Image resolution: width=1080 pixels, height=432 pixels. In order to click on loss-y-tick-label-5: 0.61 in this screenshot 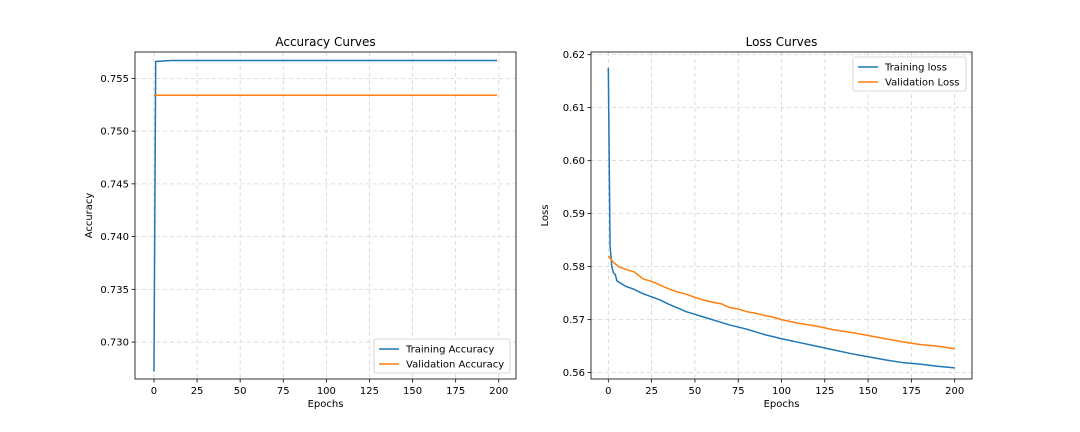, I will do `click(574, 108)`.